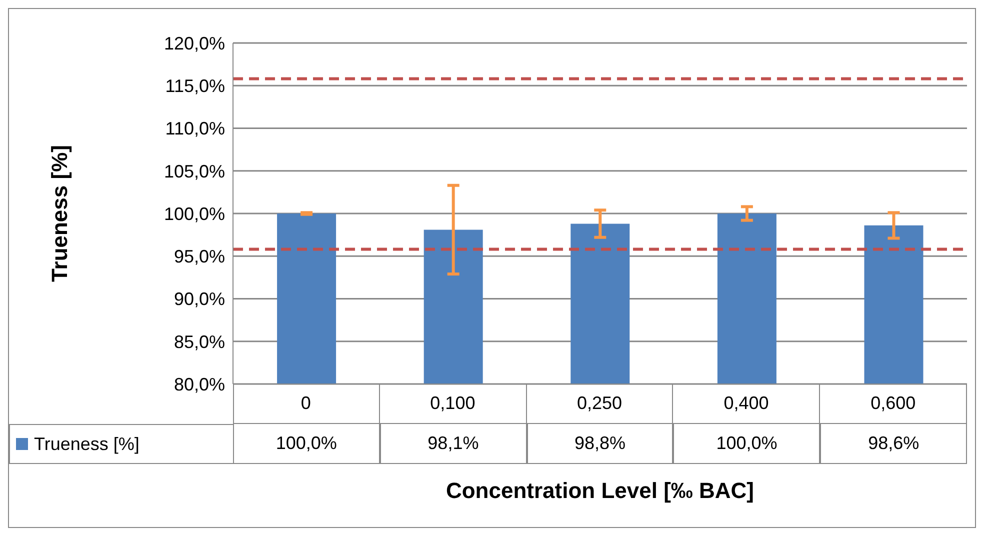  I want to click on x-tick-label: 0,600, so click(893, 404).